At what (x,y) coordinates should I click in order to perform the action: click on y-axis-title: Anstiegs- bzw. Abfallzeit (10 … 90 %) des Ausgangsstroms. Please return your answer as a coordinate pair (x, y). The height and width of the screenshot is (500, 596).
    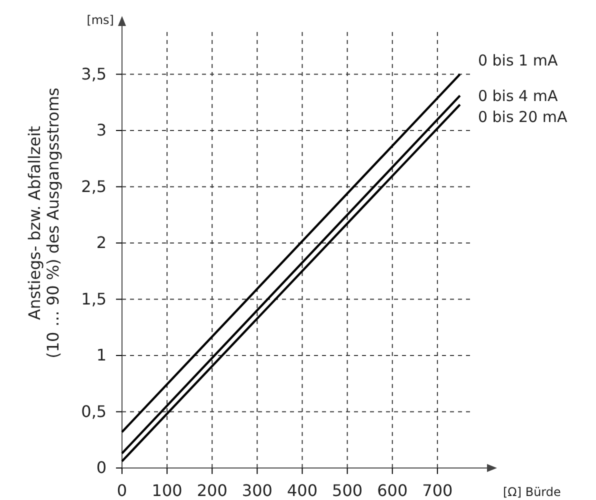
    Looking at the image, I should click on (43, 223).